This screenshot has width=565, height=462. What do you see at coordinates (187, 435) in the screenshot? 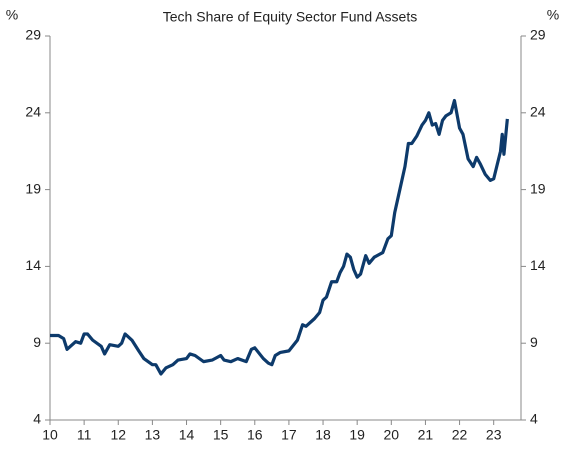
I see `x-tick-label: 14` at bounding box center [187, 435].